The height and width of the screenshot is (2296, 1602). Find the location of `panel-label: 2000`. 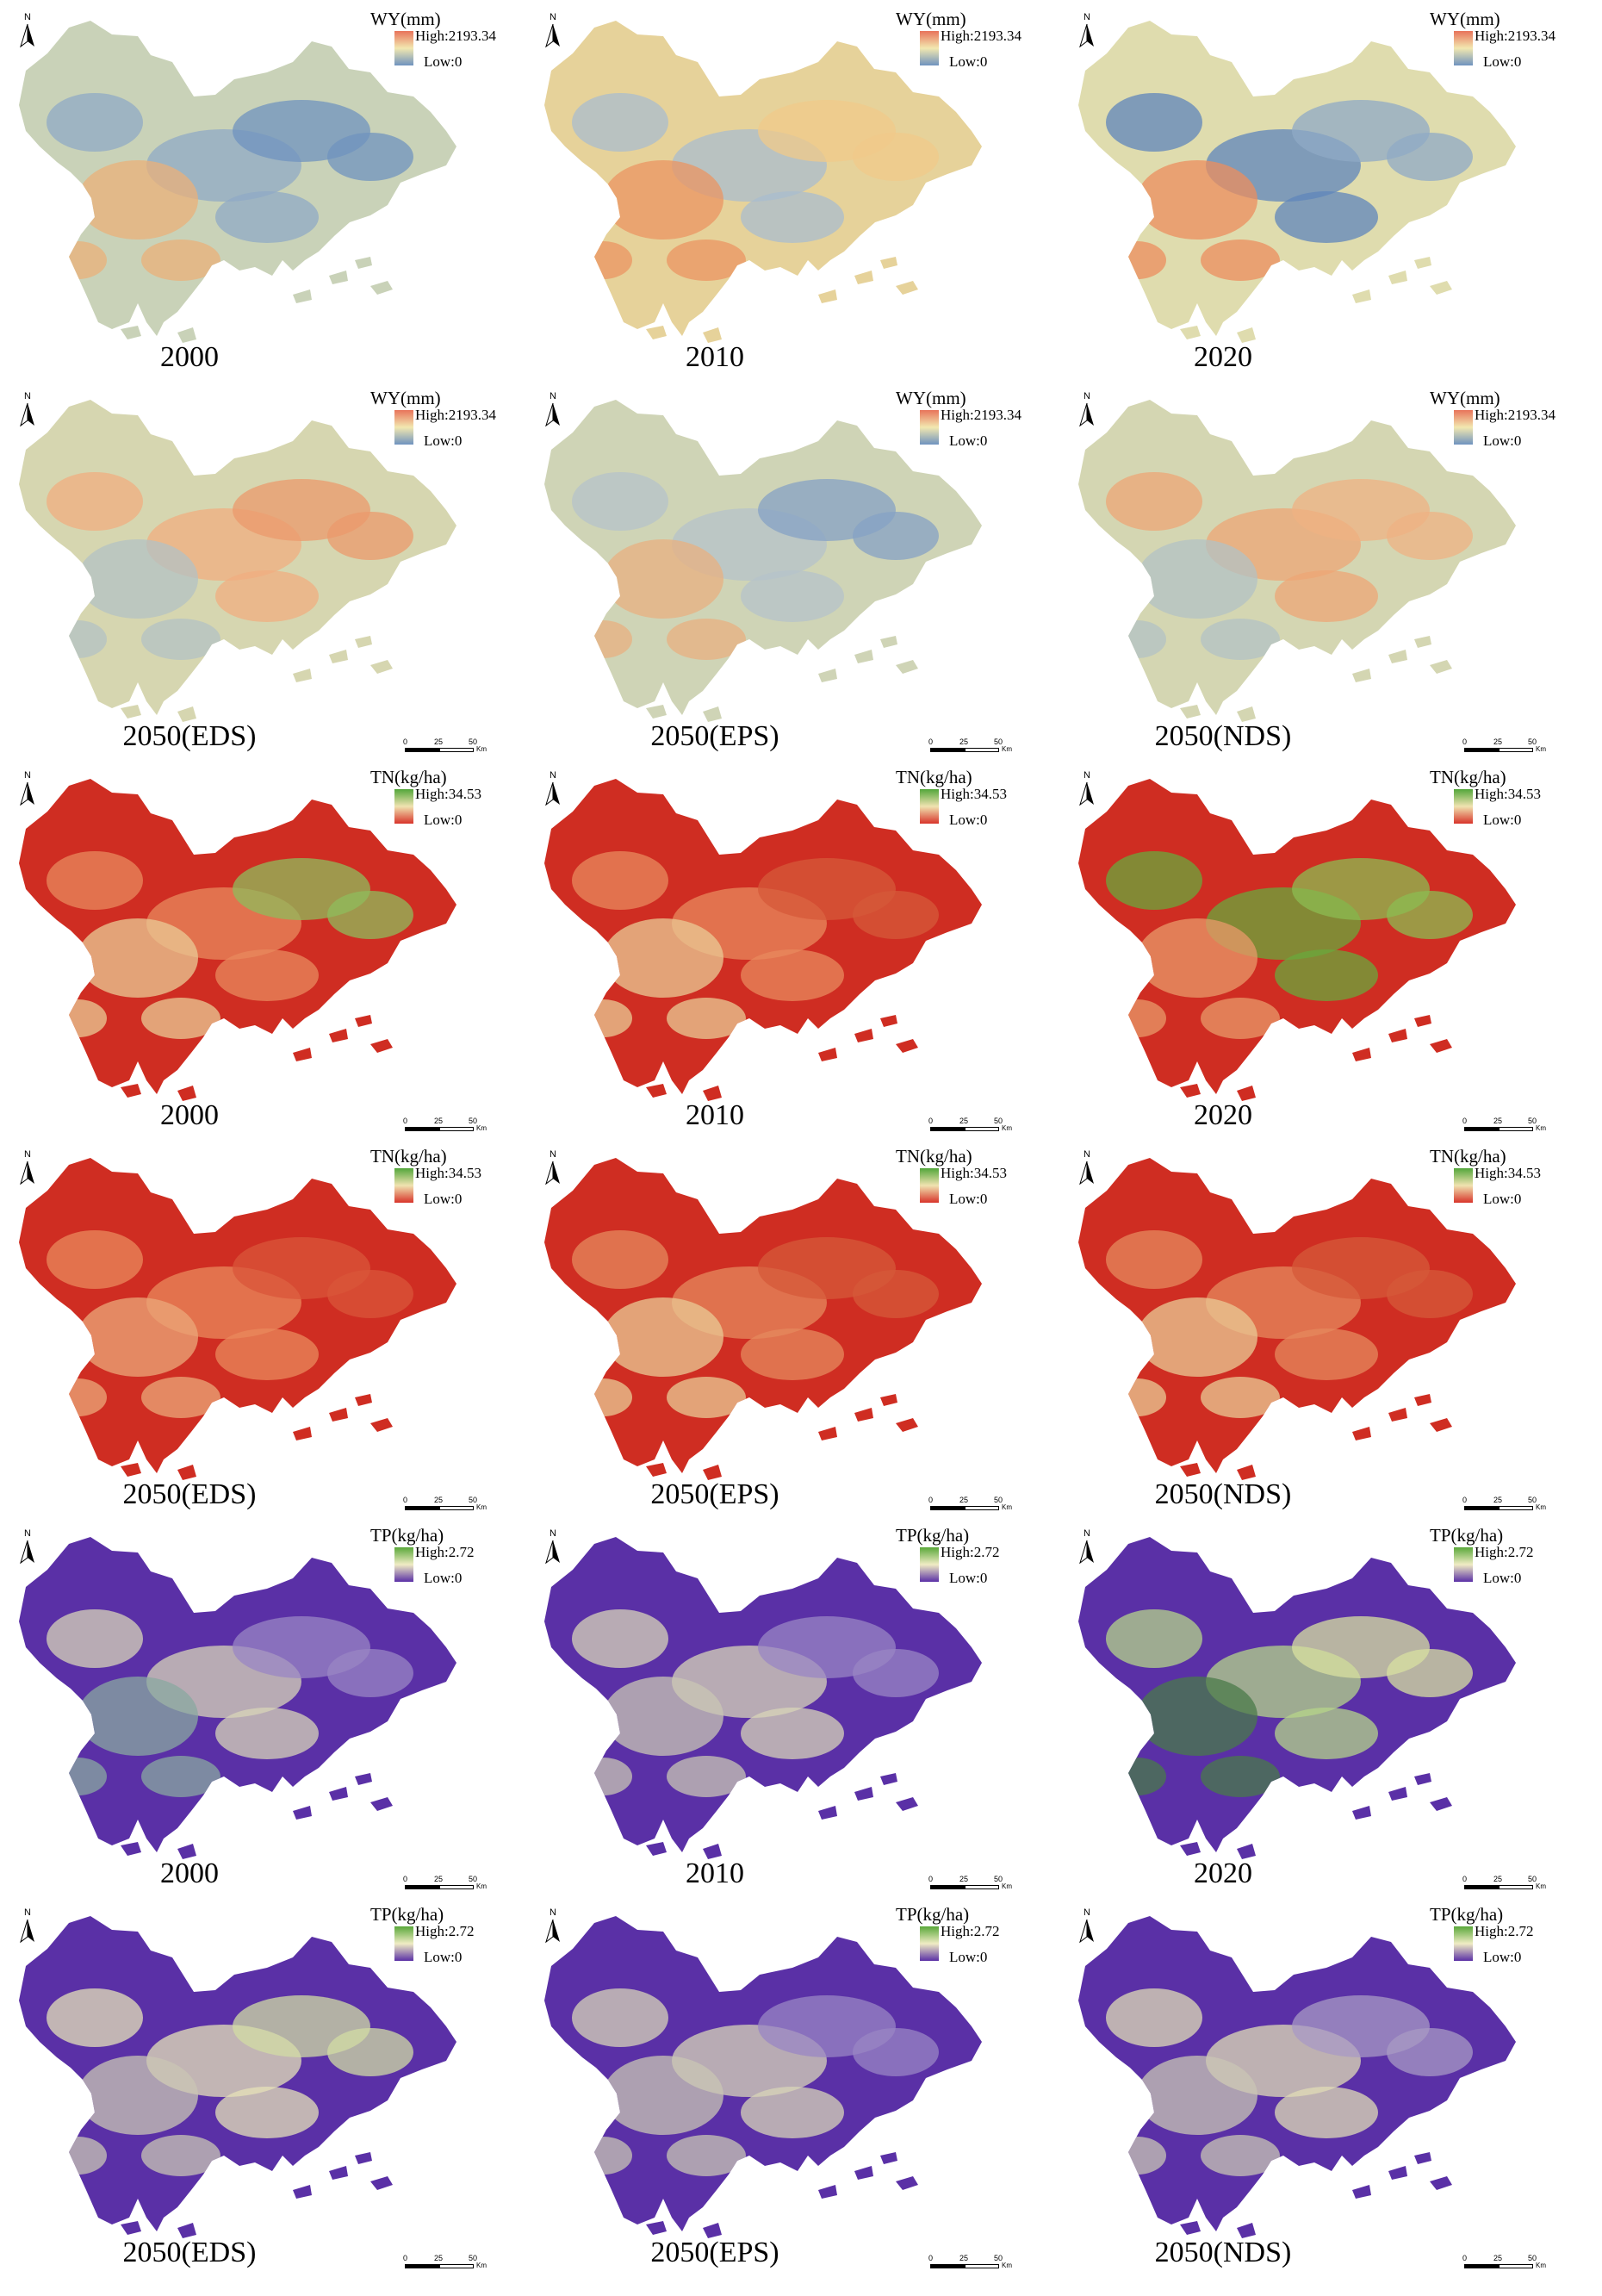

panel-label: 2000 is located at coordinates (189, 1873).